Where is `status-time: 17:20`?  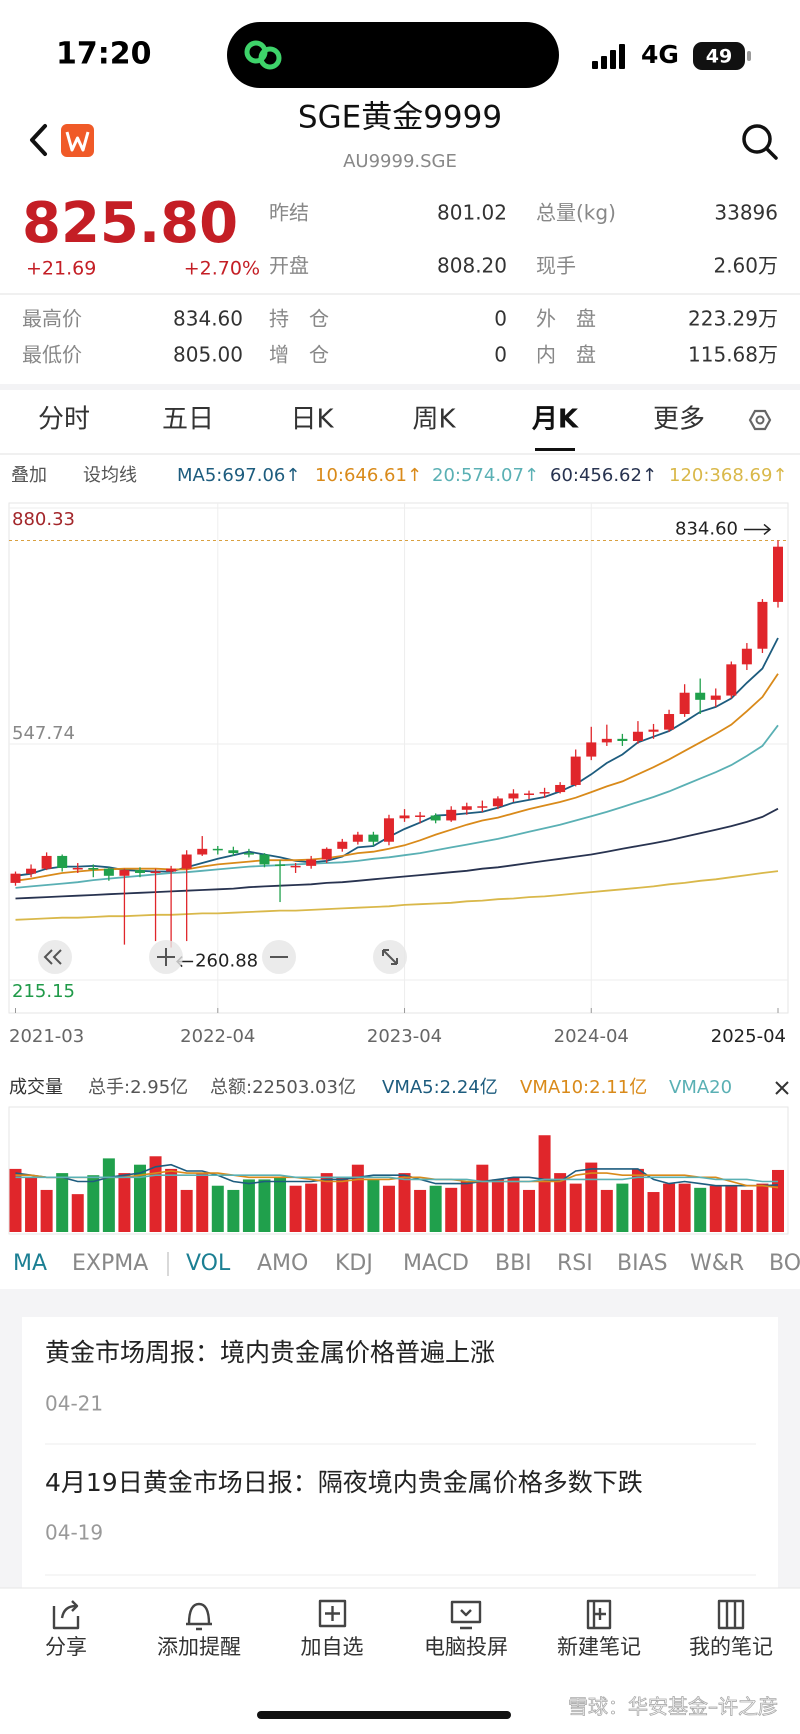
status-time: 17:20 is located at coordinates (104, 54).